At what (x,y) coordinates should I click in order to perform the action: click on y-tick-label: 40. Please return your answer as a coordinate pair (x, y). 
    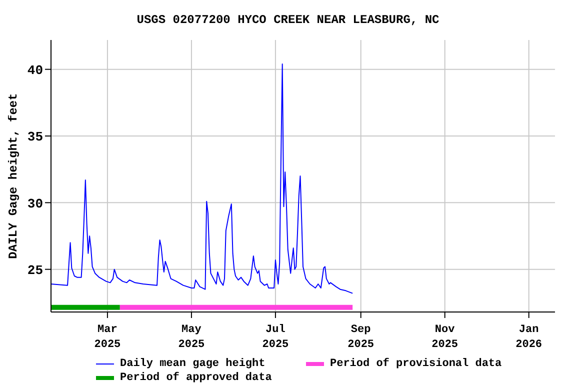
    Looking at the image, I should click on (35, 70).